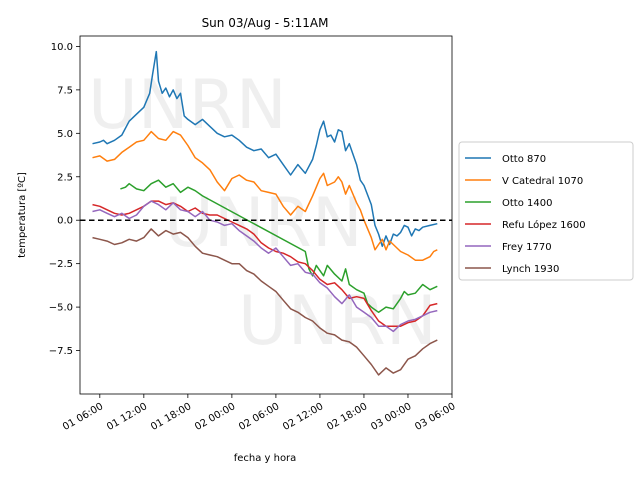 This screenshot has width=640, height=480. What do you see at coordinates (259, 417) in the screenshot?
I see `x-tick-label: 02 06:00` at bounding box center [259, 417].